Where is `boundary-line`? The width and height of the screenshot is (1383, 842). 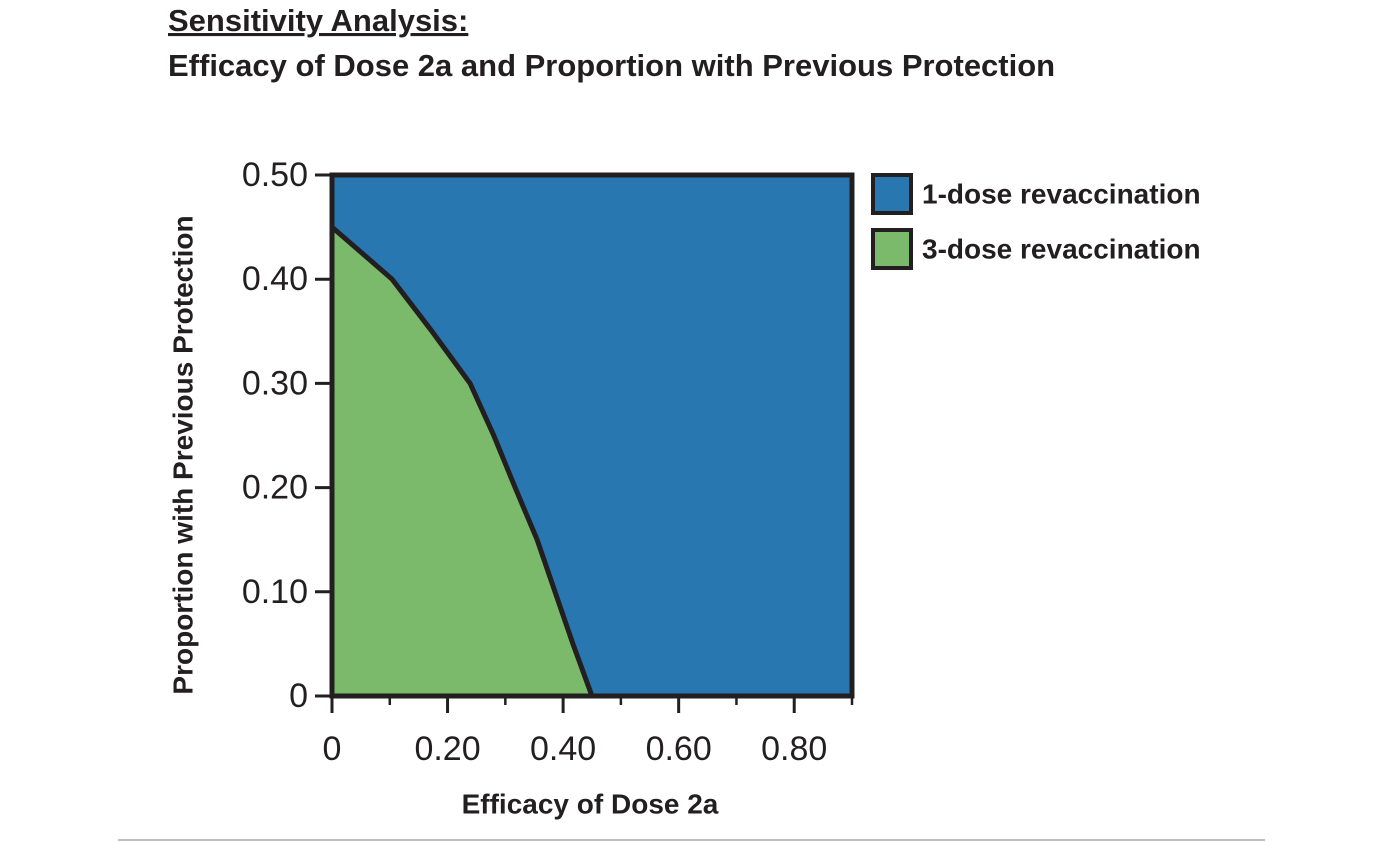
boundary-line is located at coordinates (462, 461).